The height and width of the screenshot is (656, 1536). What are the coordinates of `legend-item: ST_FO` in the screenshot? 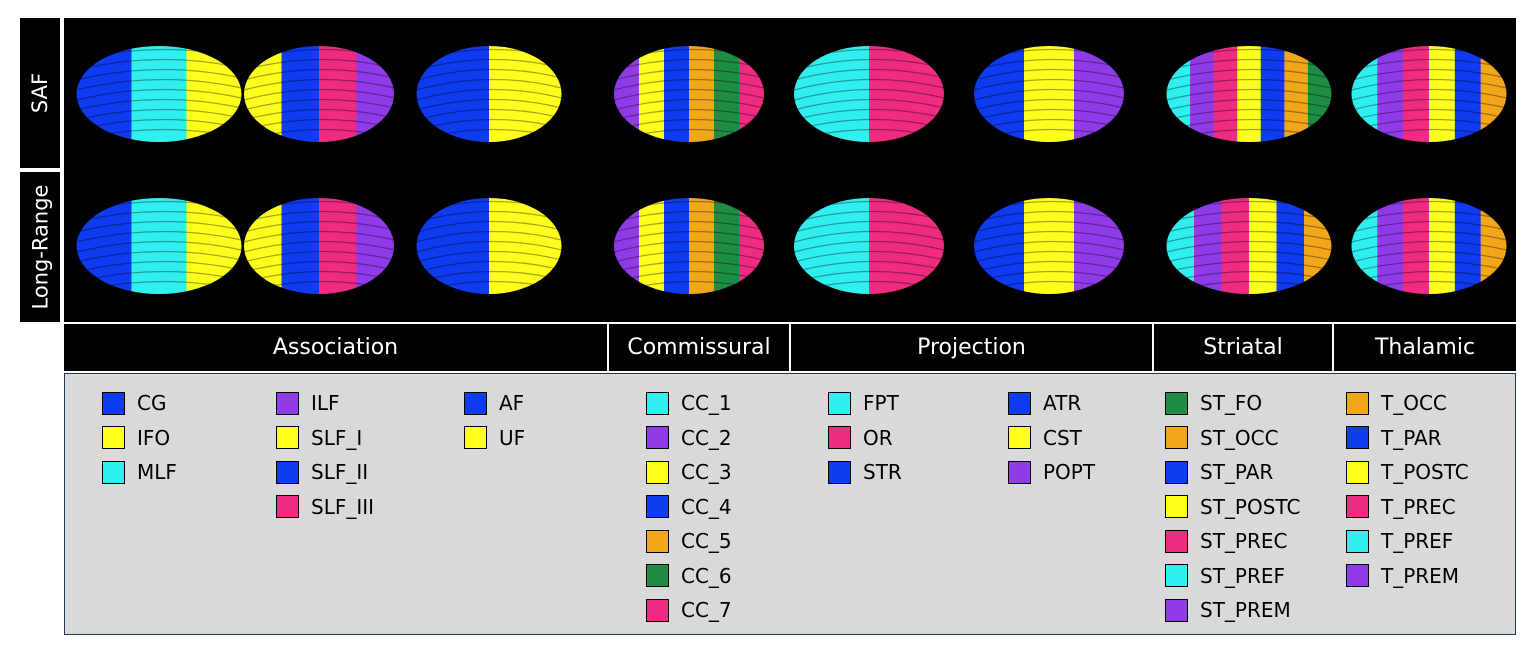 It's located at (1232, 403).